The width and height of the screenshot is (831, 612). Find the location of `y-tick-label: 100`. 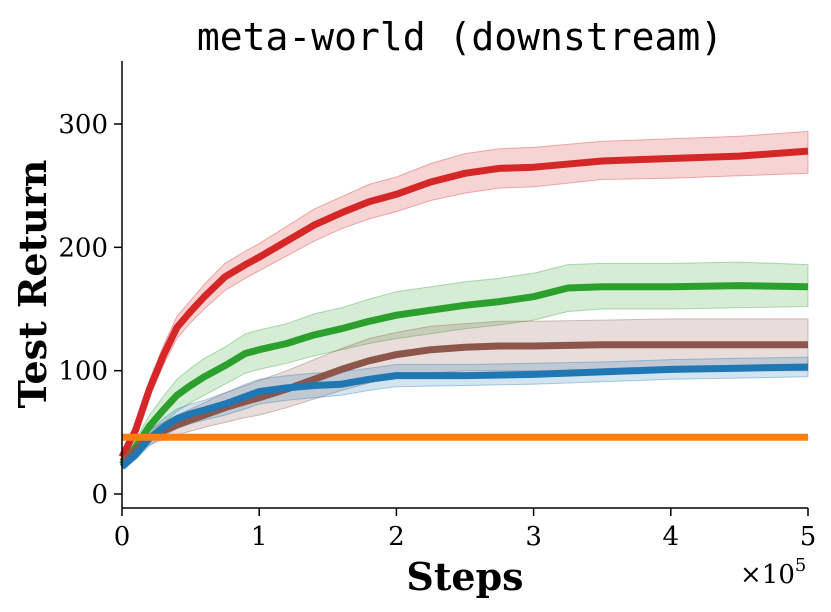

y-tick-label: 100 is located at coordinates (83, 372).